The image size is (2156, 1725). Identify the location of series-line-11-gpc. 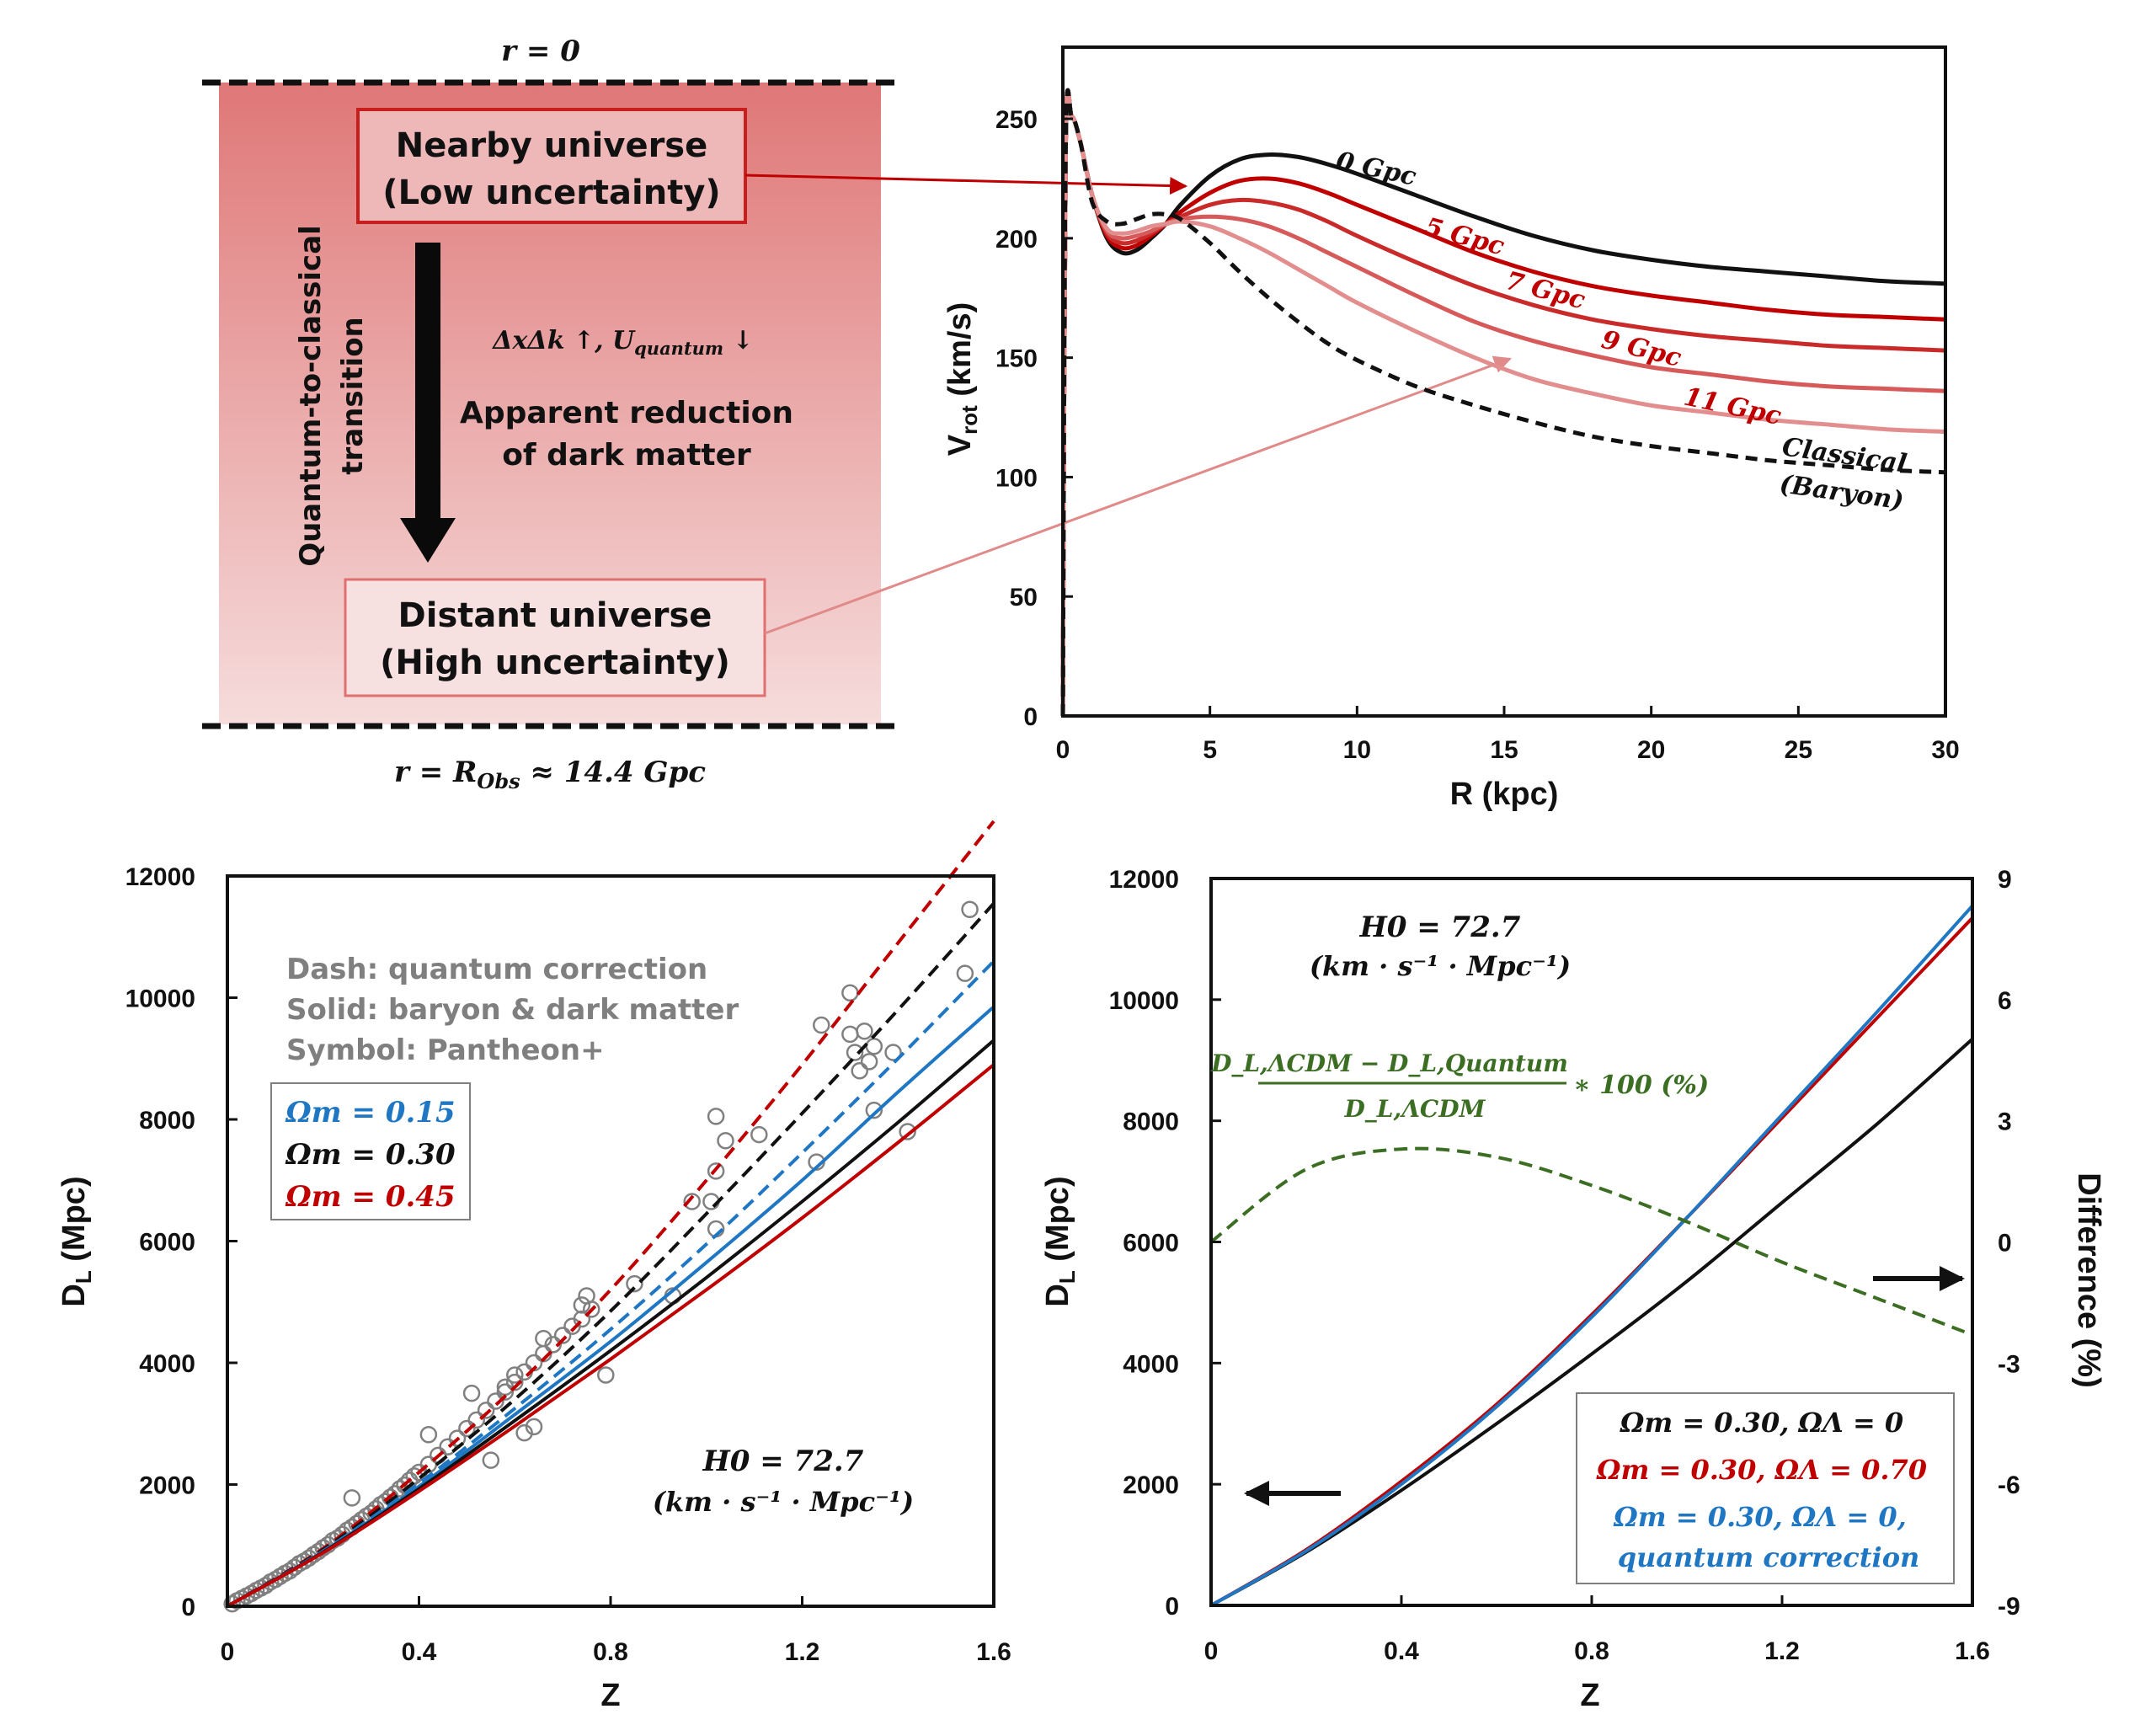
(1503, 402).